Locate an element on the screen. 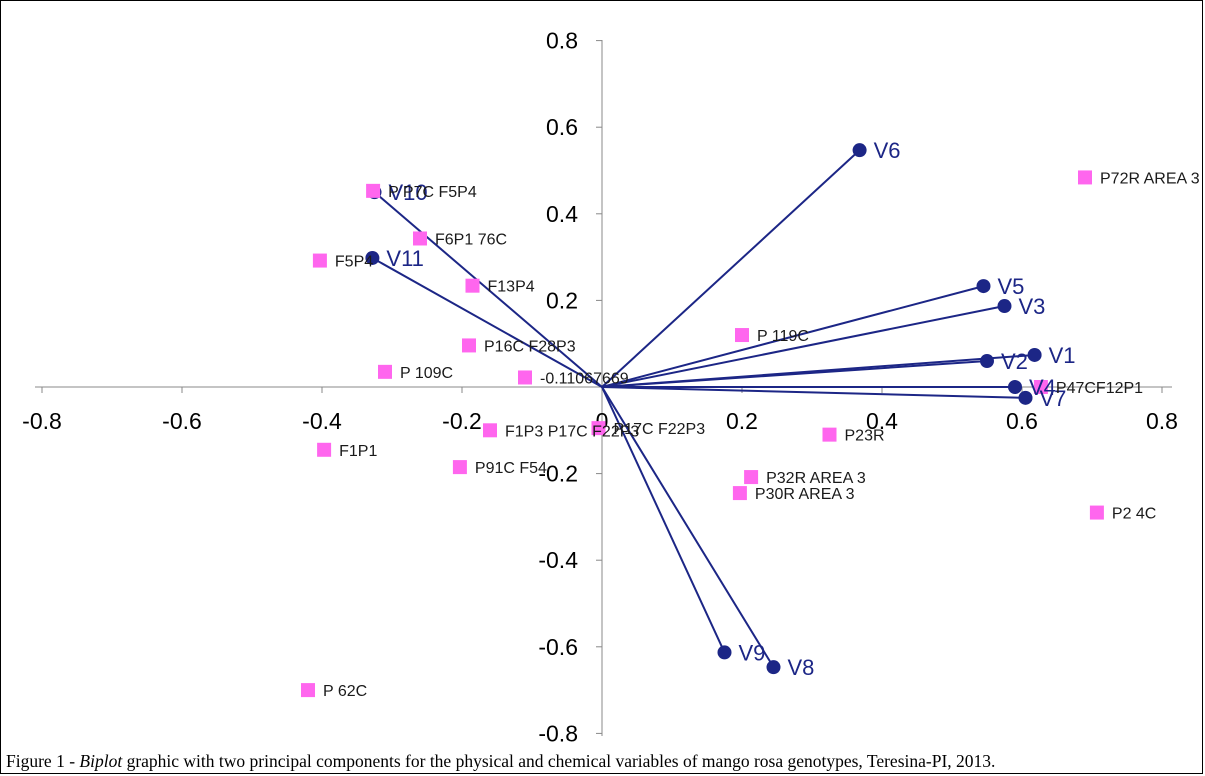 This screenshot has height=776, width=1205. vector-label-v10: V10 is located at coordinates (408, 192).